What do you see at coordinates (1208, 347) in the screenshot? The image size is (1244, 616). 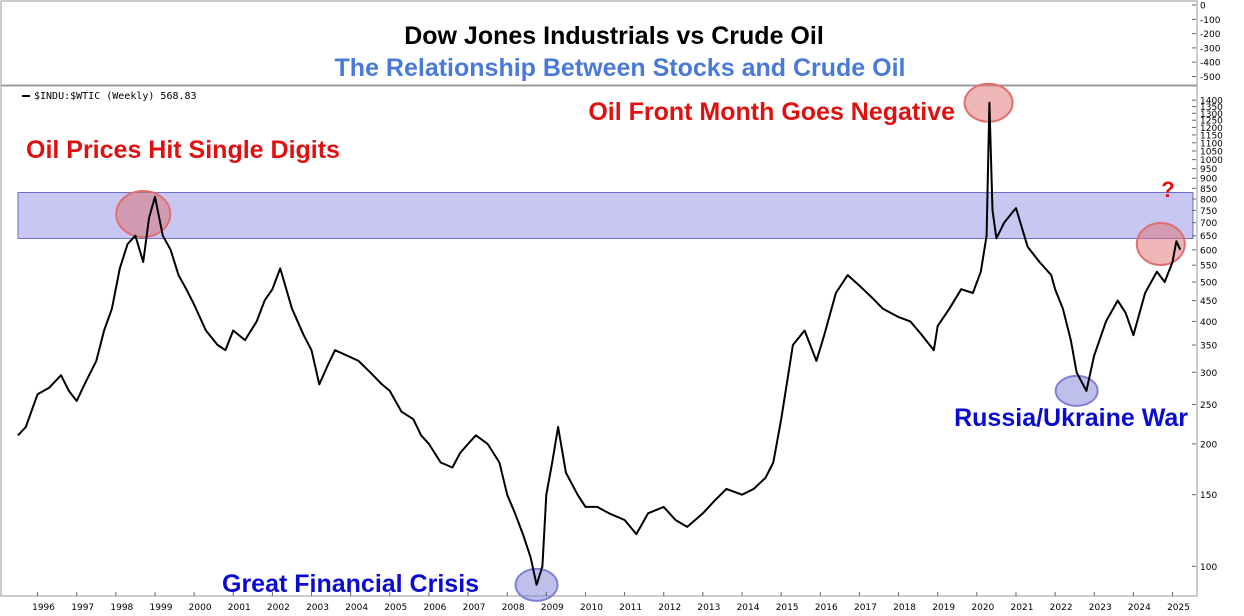 I see `y-tick-label: 350` at bounding box center [1208, 347].